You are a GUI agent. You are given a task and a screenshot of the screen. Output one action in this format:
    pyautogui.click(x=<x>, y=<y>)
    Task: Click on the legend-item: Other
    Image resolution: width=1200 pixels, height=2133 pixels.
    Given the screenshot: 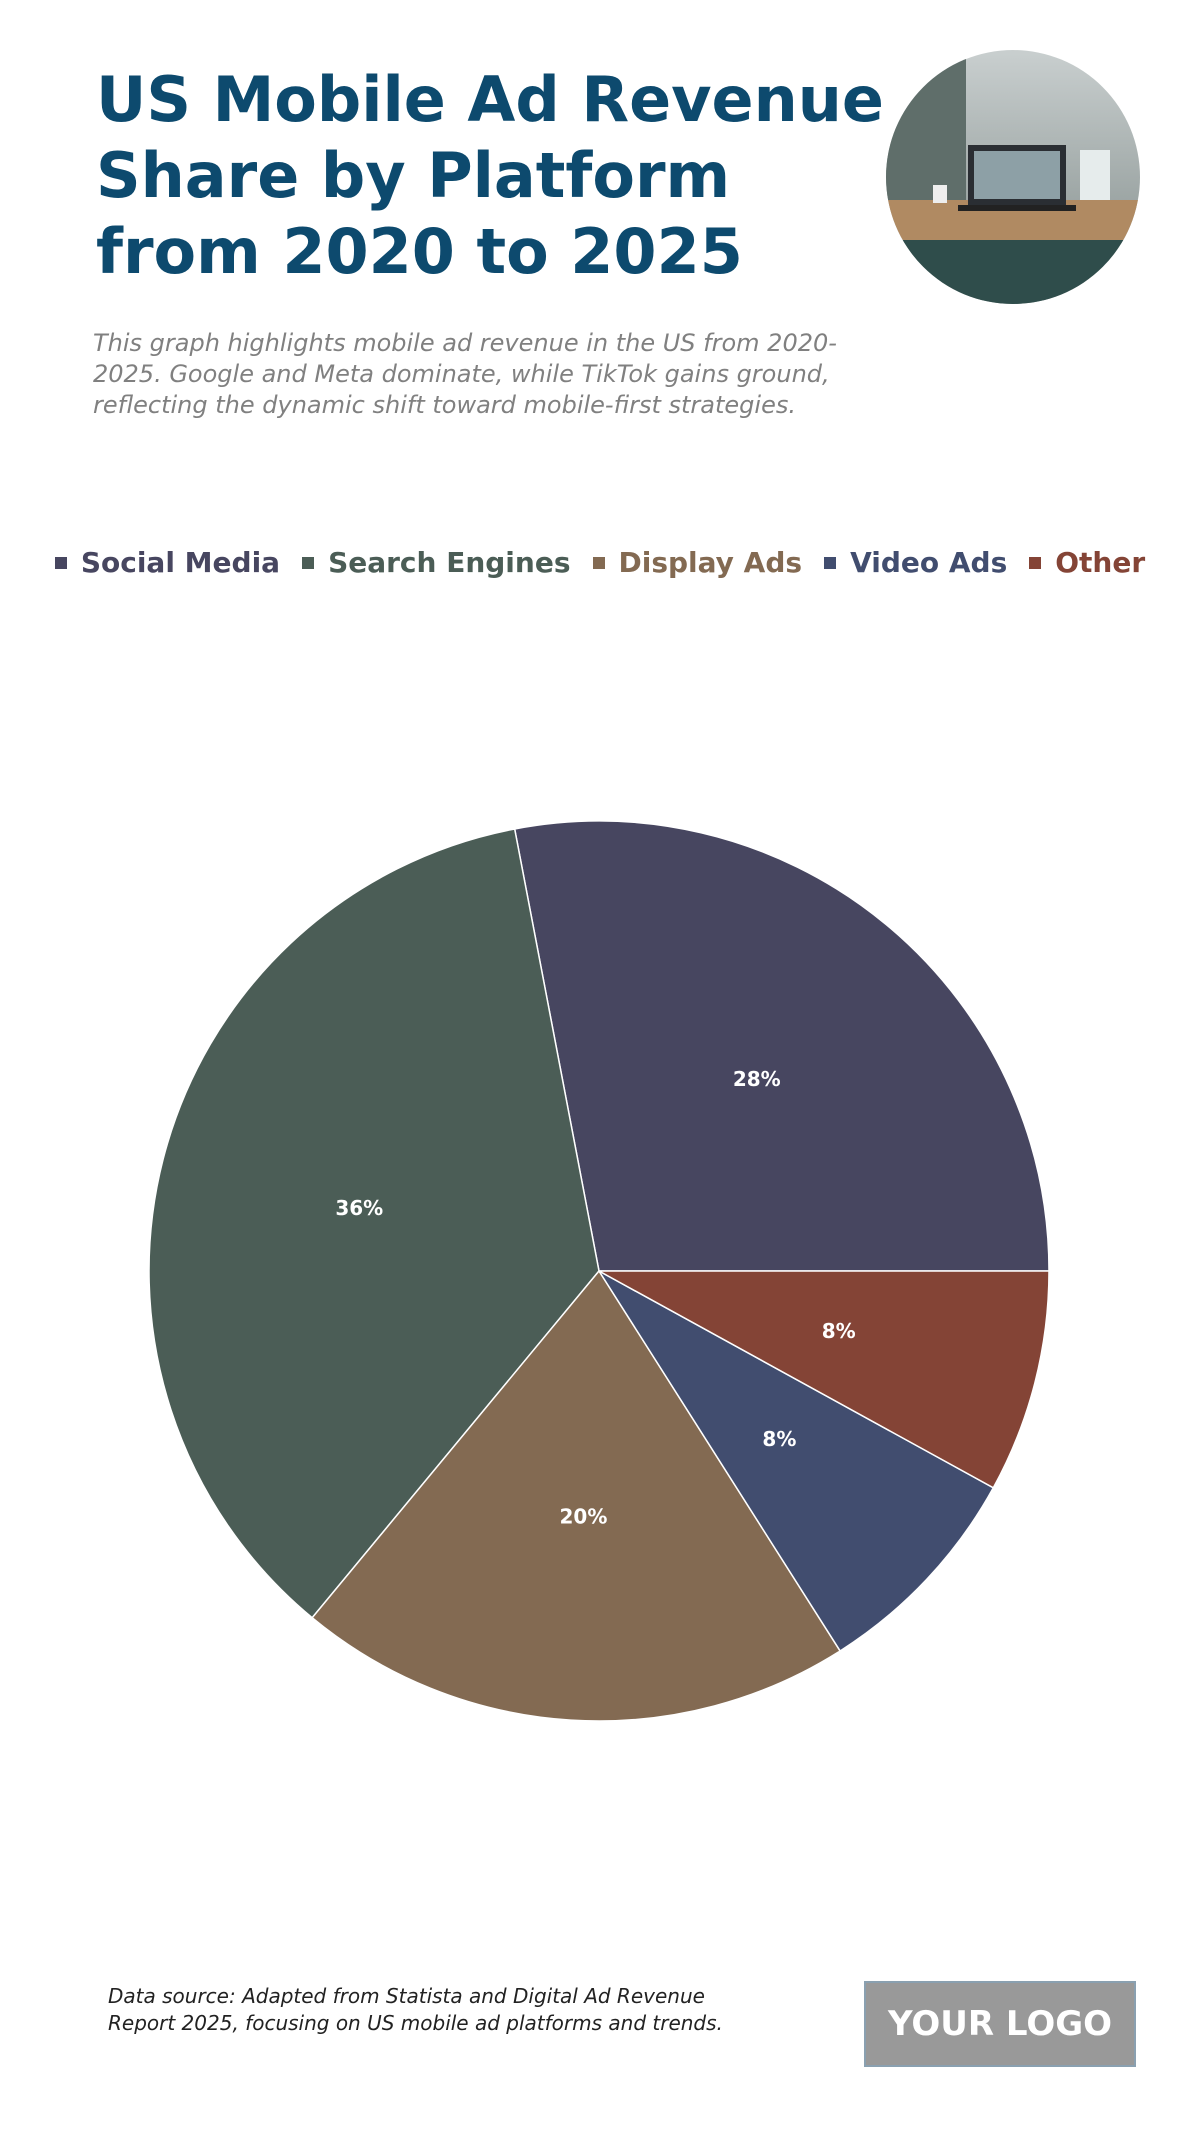 What is the action you would take?
    pyautogui.click(x=1087, y=562)
    